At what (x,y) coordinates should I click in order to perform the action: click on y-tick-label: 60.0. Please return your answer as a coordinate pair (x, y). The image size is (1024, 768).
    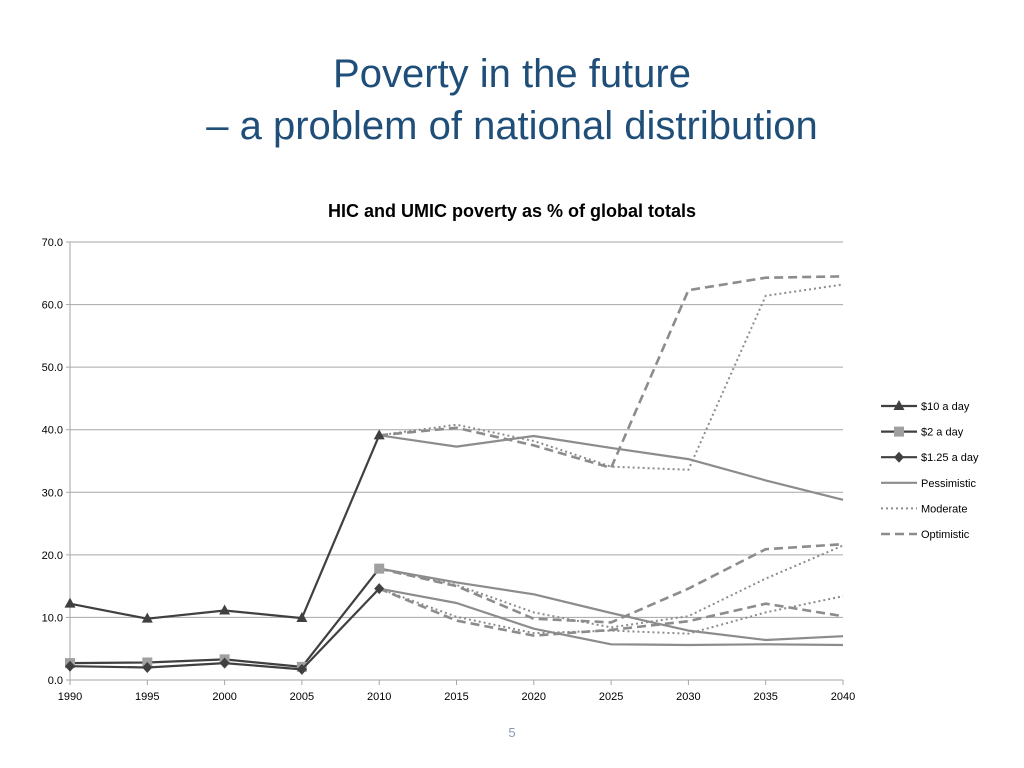
    Looking at the image, I should click on (52, 306).